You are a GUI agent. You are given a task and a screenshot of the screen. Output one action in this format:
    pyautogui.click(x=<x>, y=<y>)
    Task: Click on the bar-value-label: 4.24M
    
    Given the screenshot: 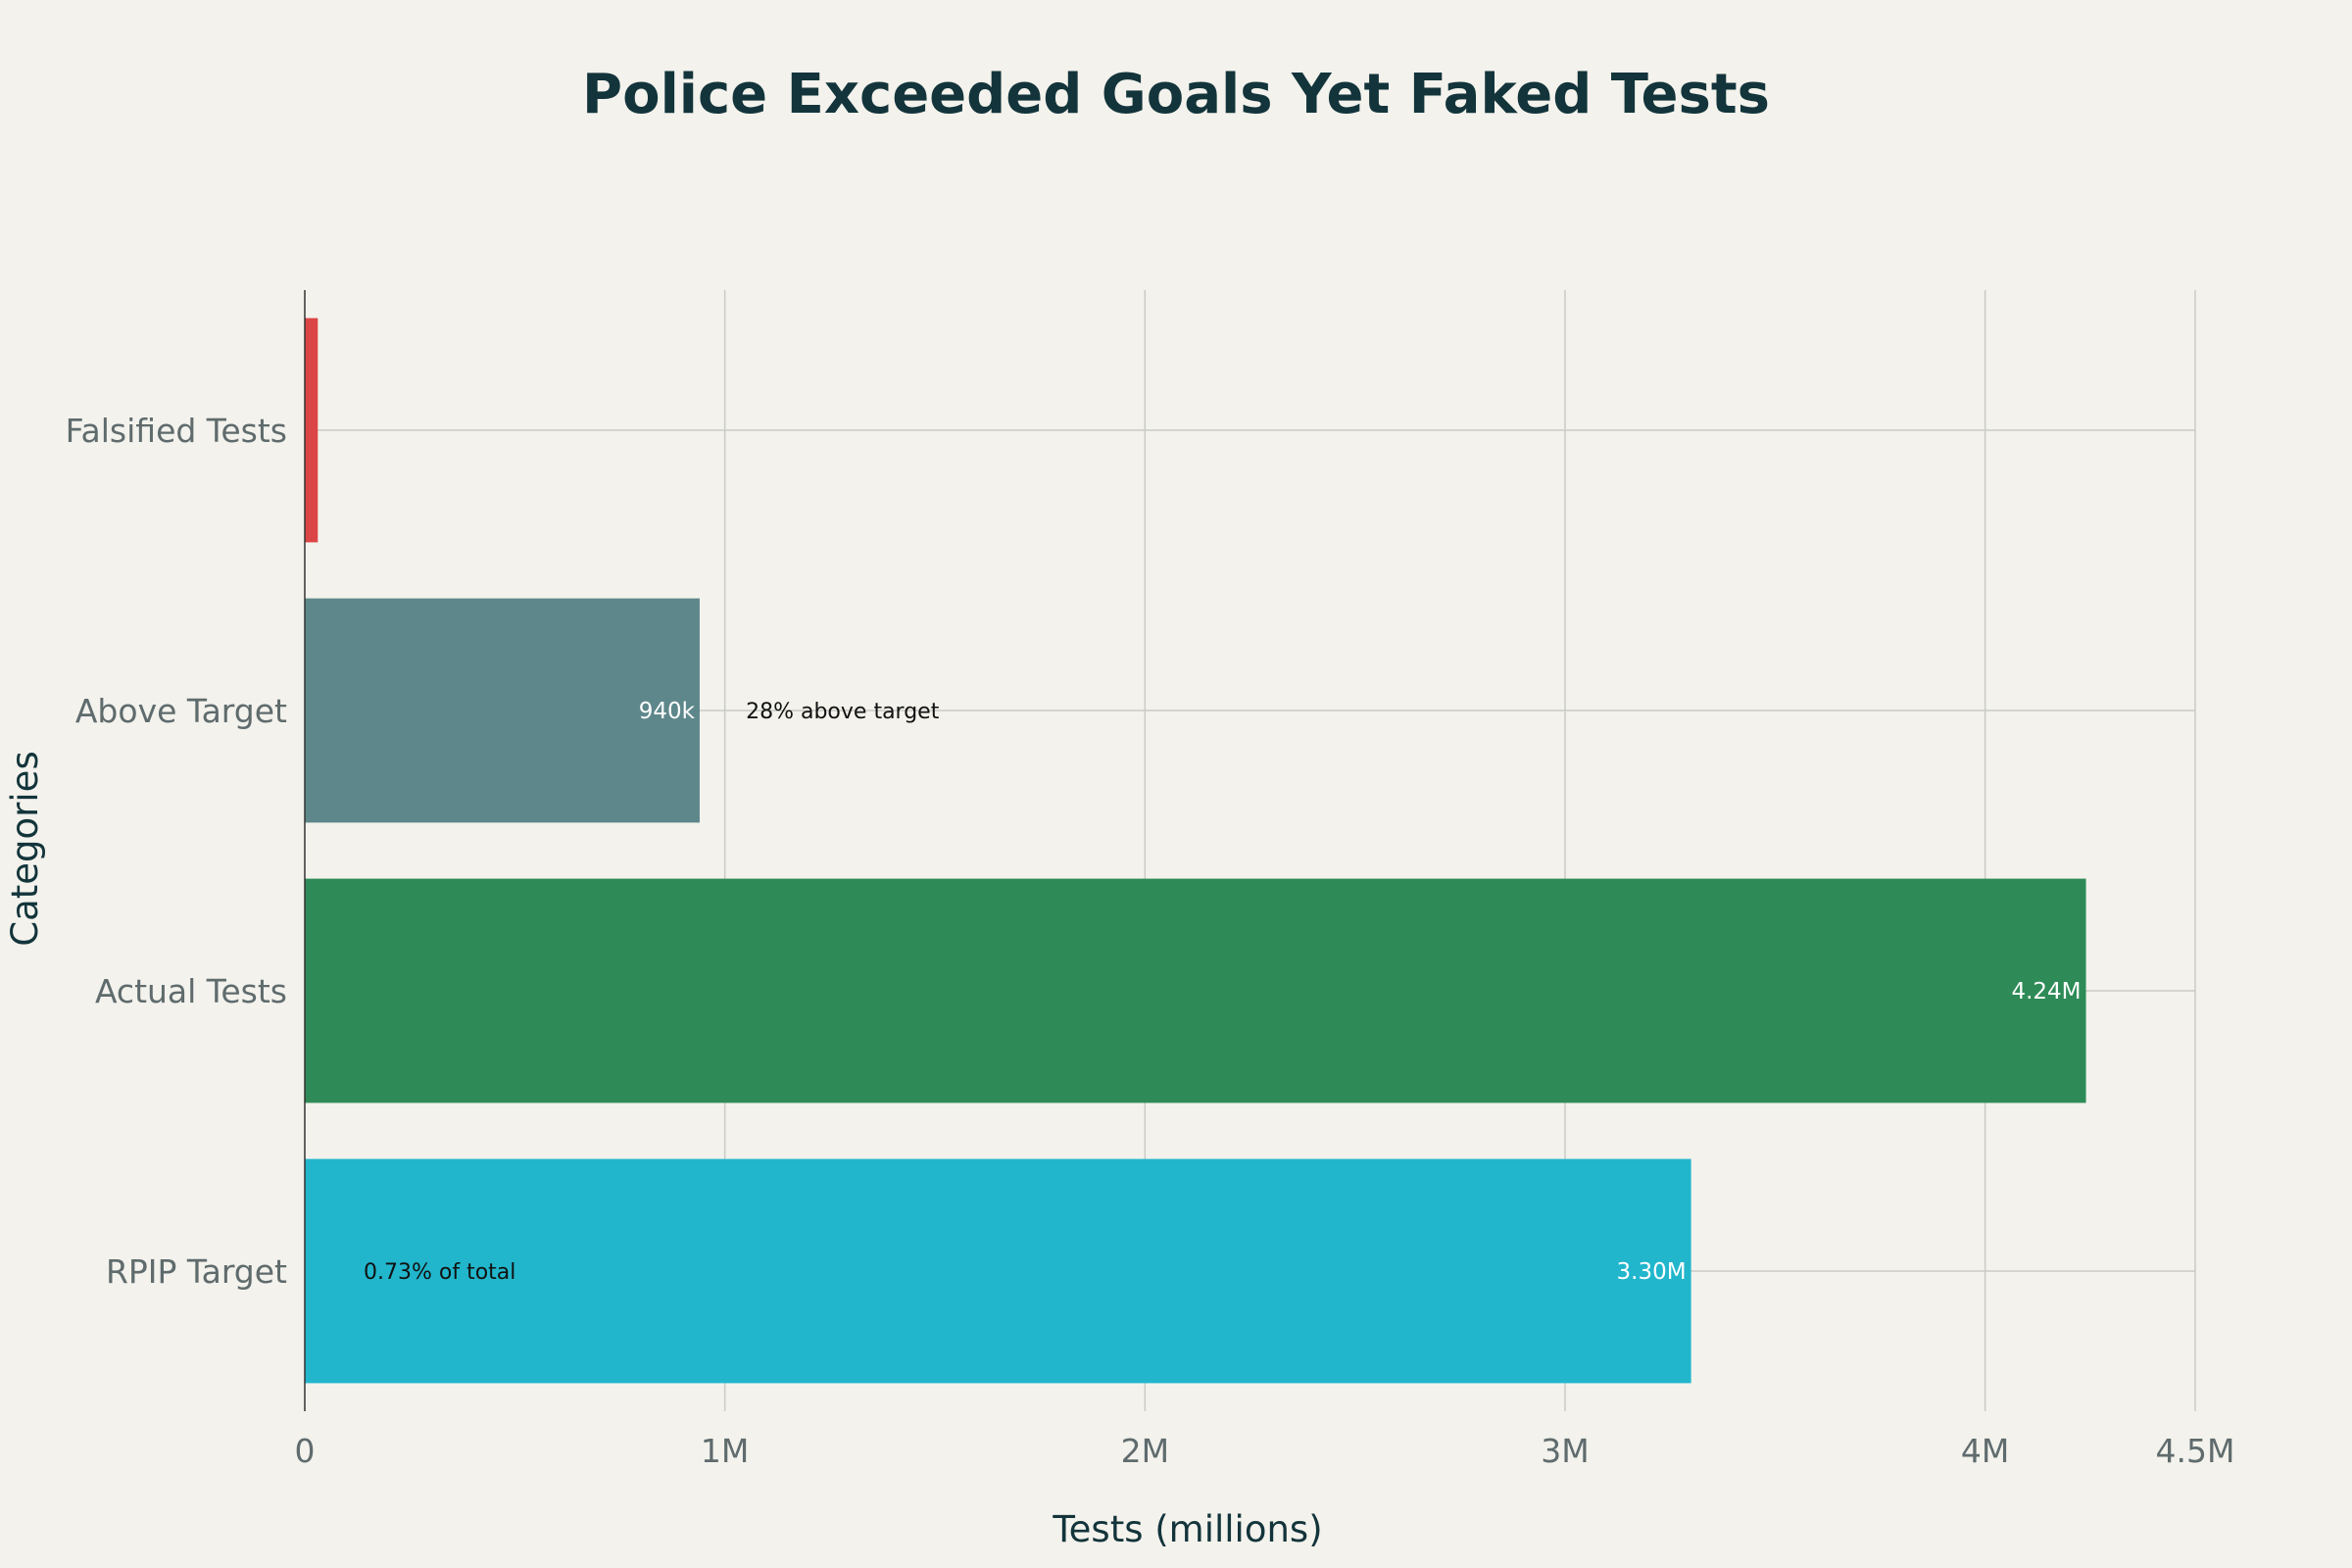 What is the action you would take?
    pyautogui.click(x=2046, y=991)
    